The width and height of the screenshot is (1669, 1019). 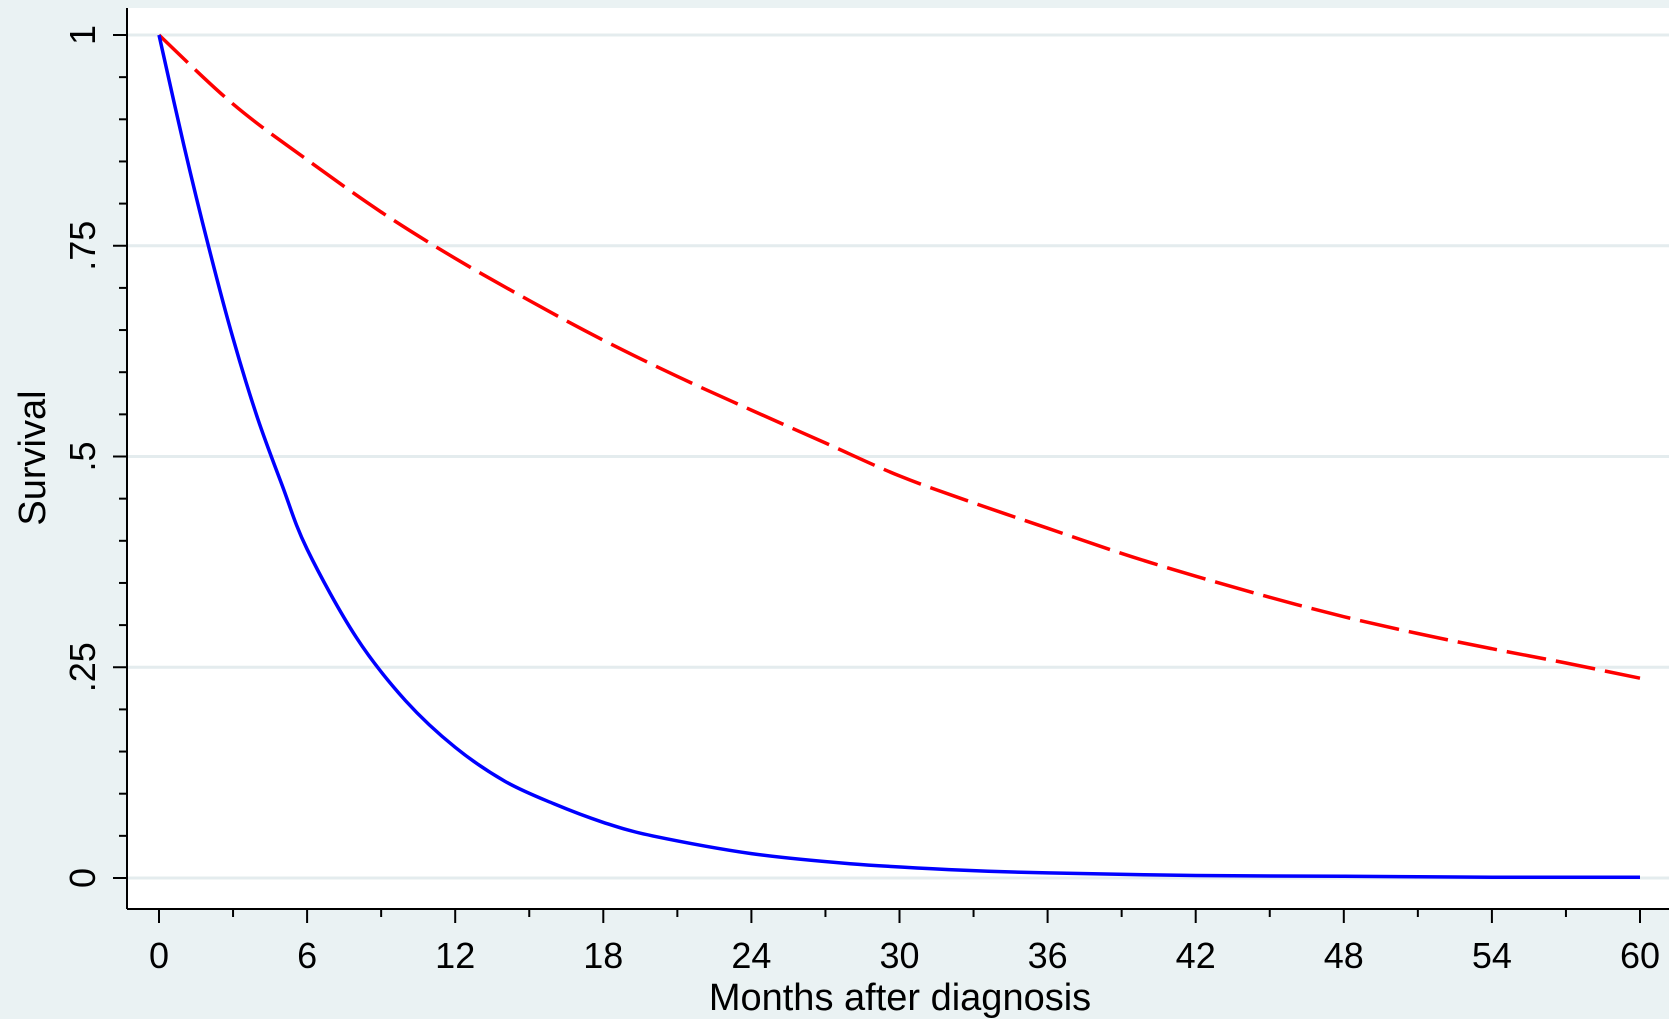 I want to click on y-tick-label: .5, so click(x=82, y=456).